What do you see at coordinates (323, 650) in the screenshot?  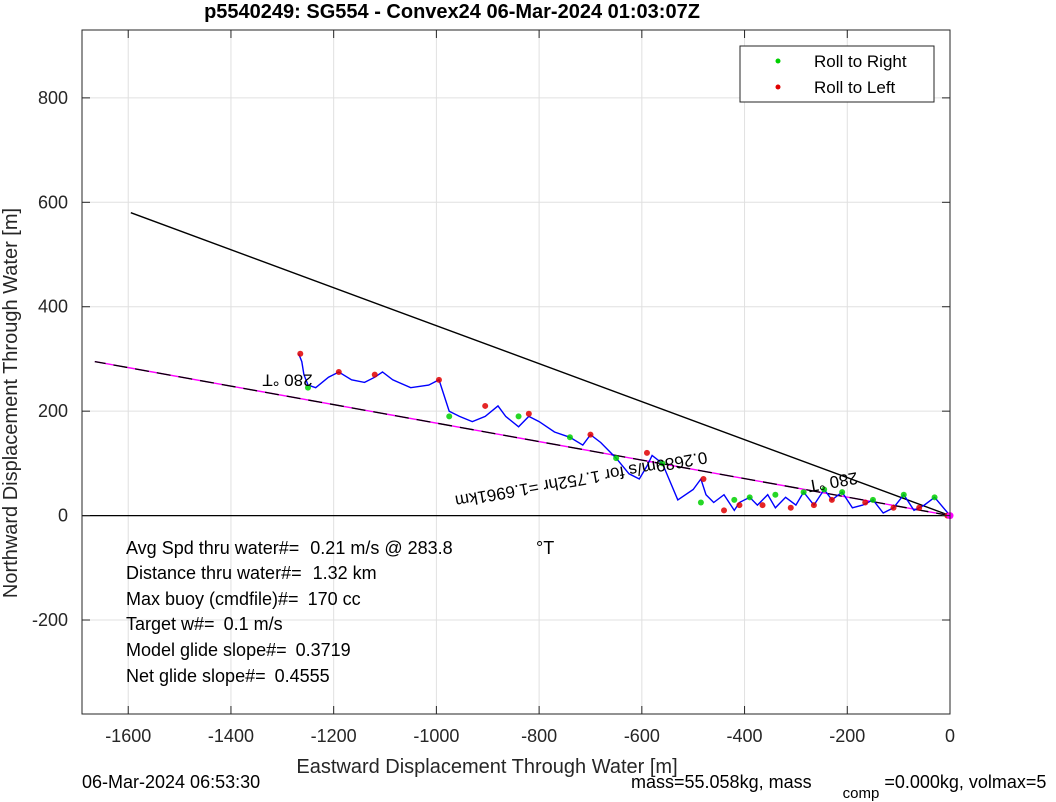 I see `stat-model-glide-value: 0.3719` at bounding box center [323, 650].